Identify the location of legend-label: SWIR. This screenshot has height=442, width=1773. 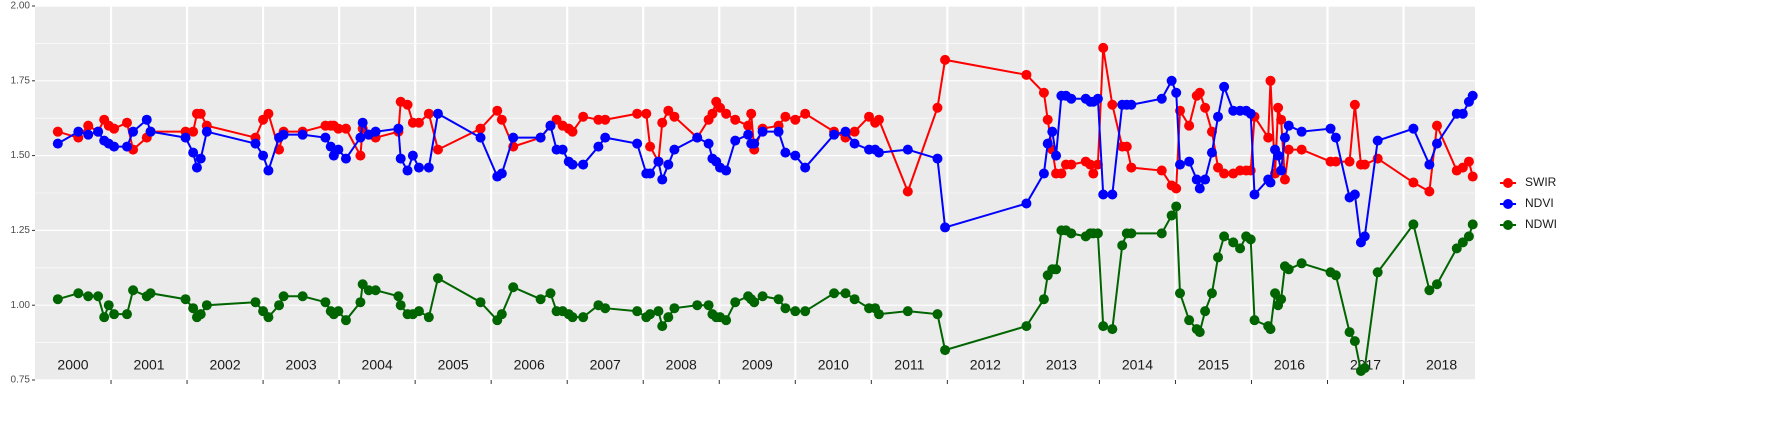
(1541, 182).